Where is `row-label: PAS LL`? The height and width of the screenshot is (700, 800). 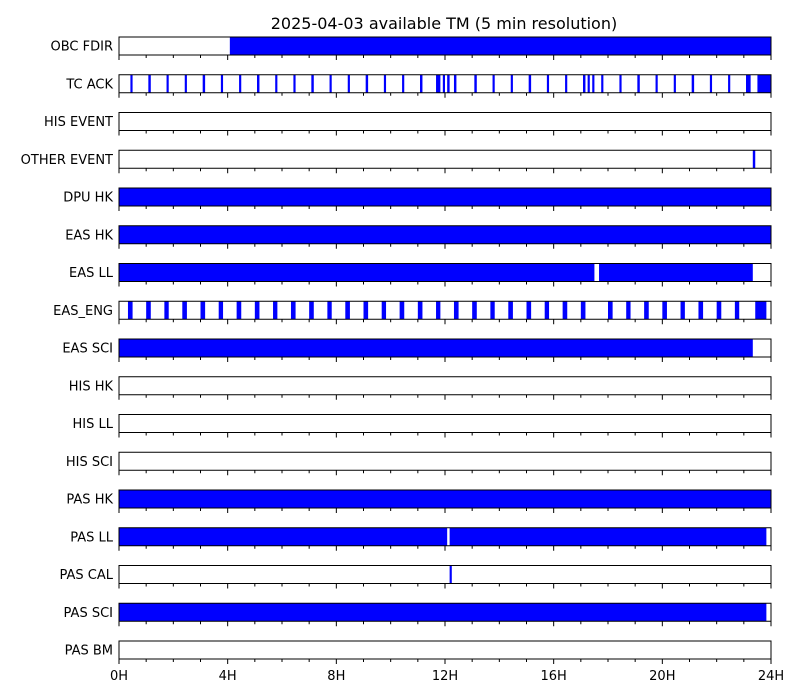 row-label: PAS LL is located at coordinates (92, 537).